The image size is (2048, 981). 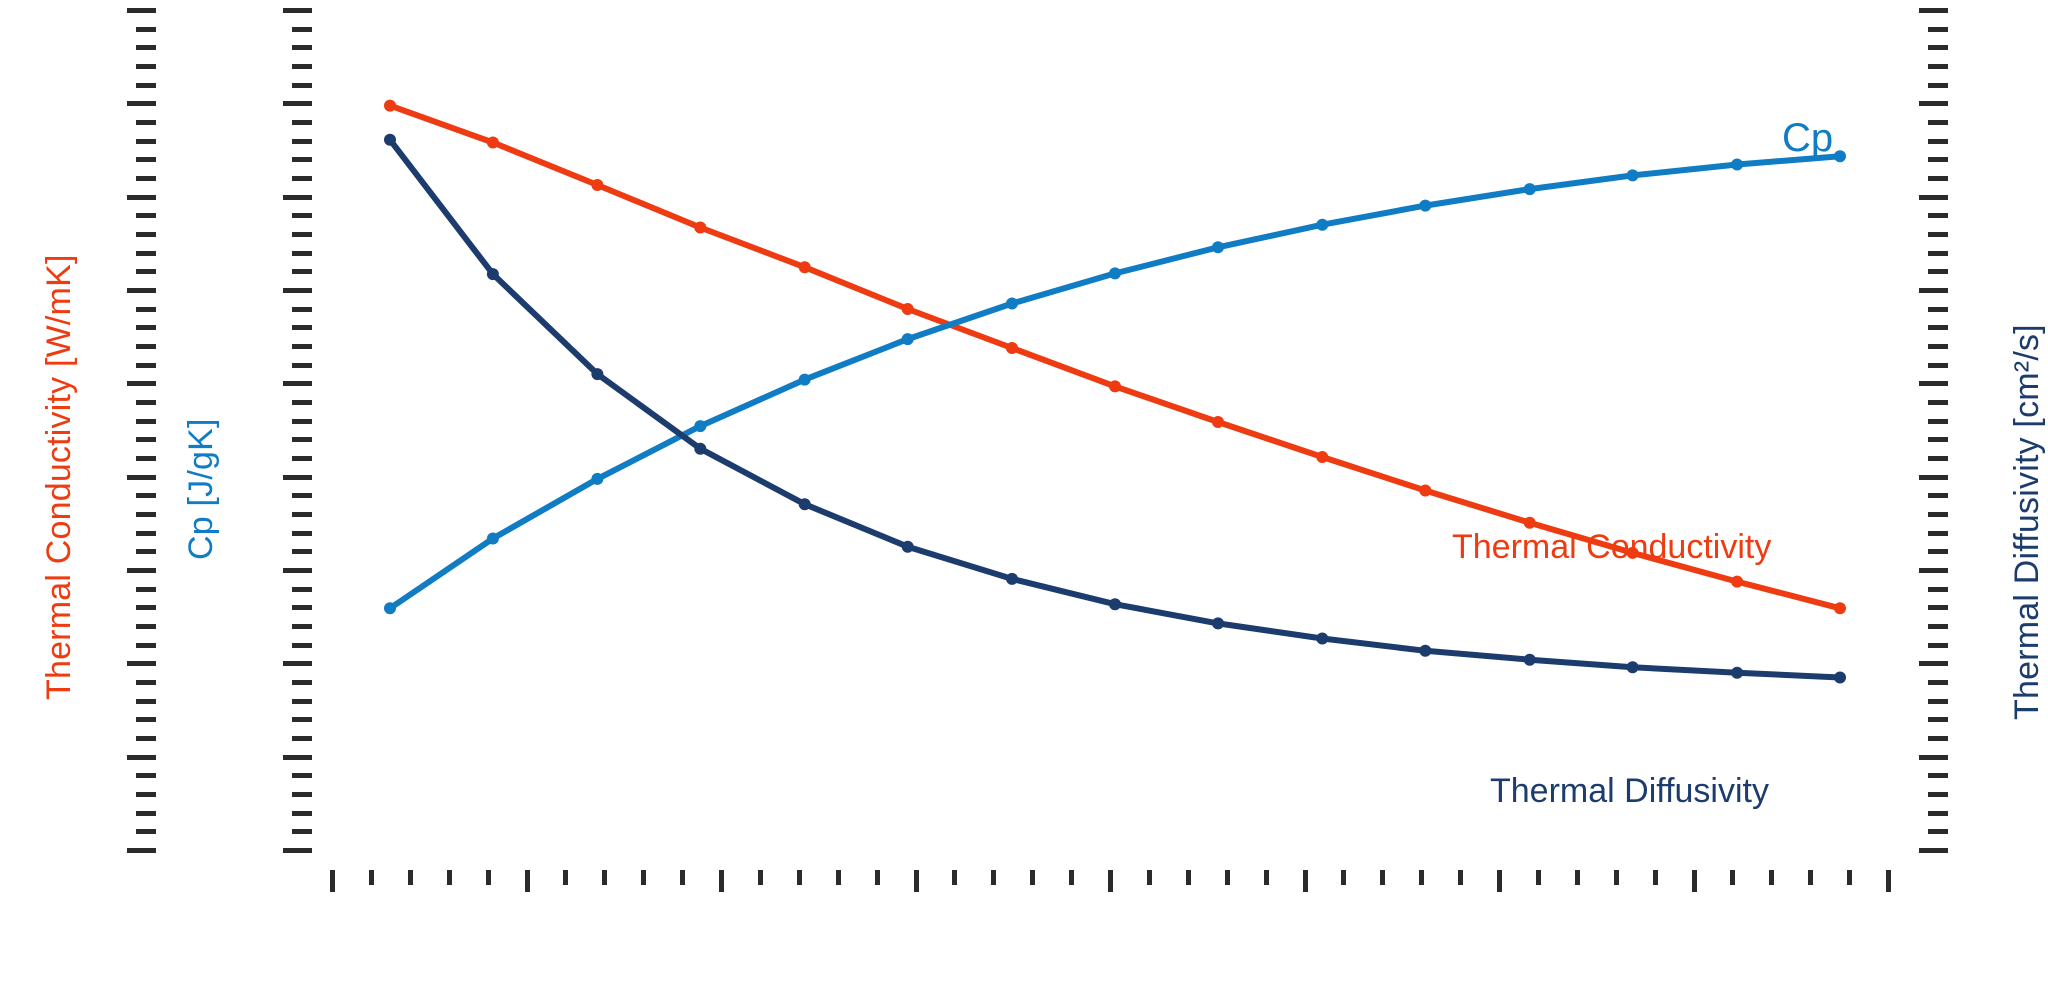 I want to click on series-label-thermal-conductivity: Thermal Conductivity, so click(x=1612, y=547).